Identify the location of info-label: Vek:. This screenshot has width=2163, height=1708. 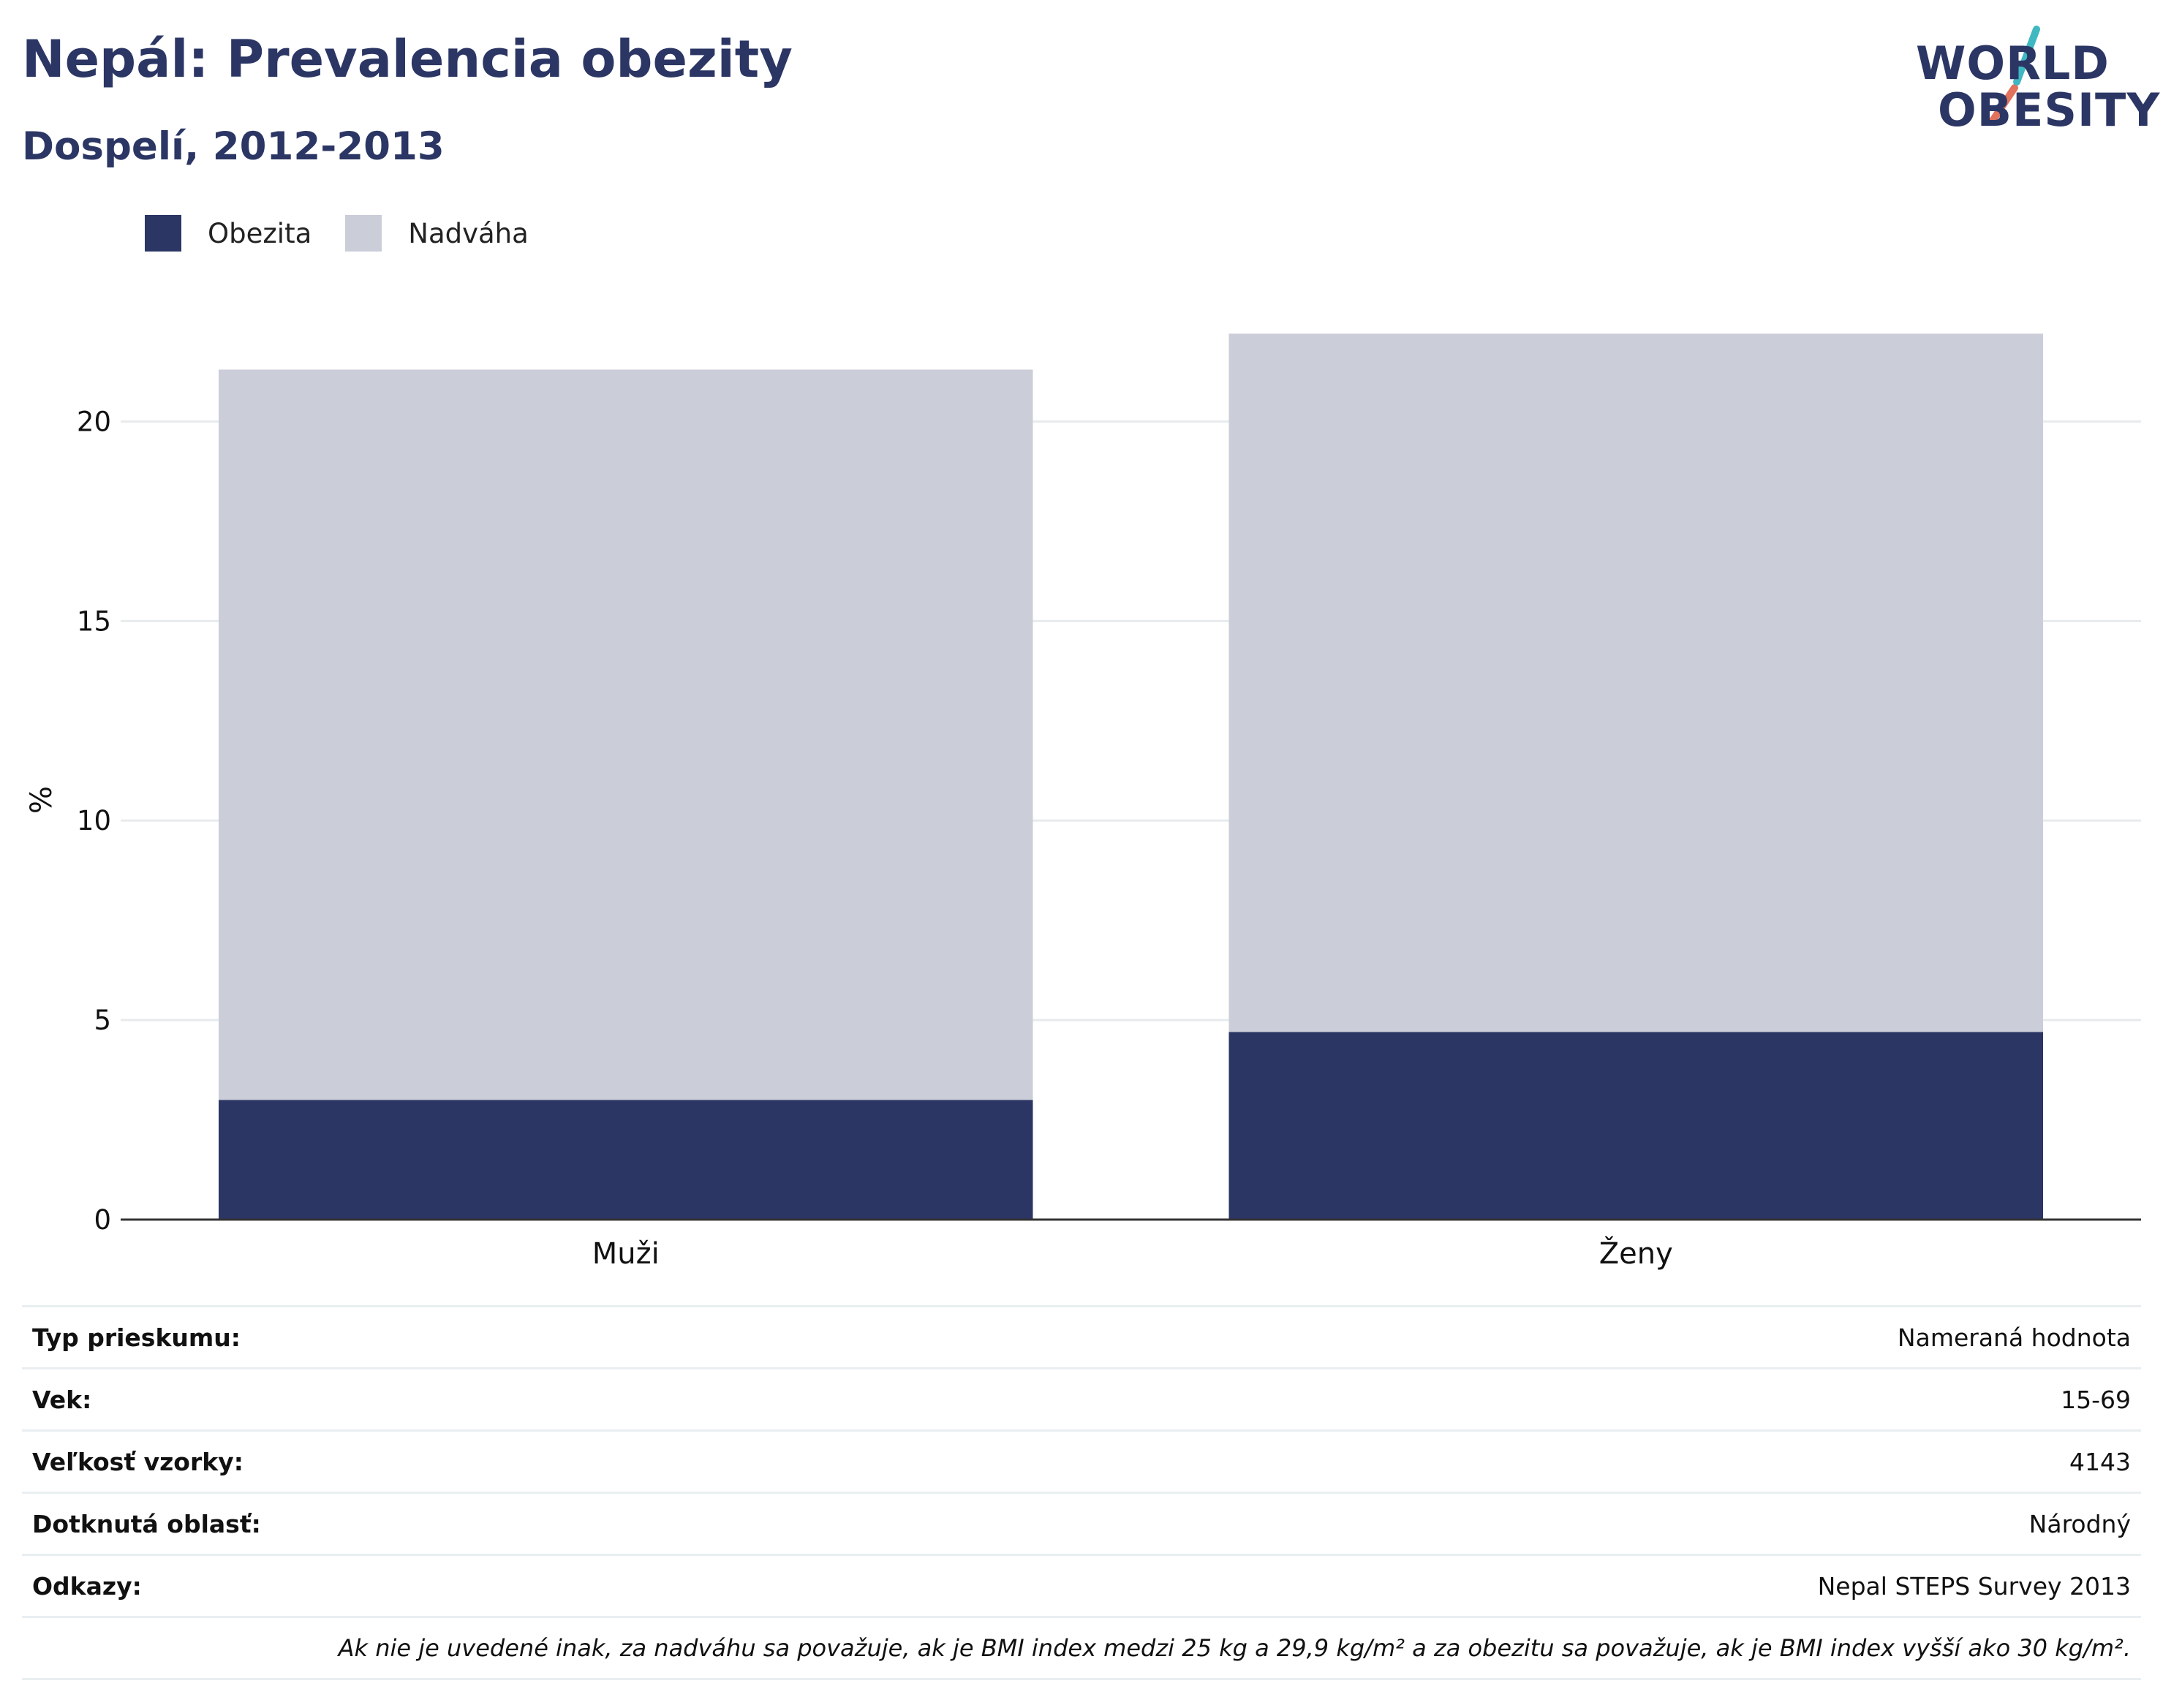
(62, 1399).